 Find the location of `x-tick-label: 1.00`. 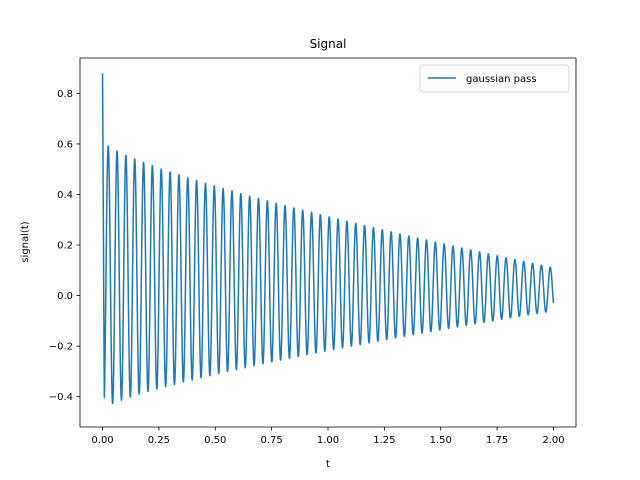

x-tick-label: 1.00 is located at coordinates (328, 440).